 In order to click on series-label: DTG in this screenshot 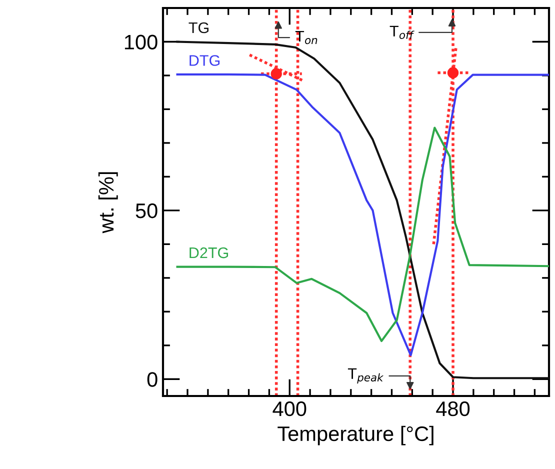, I will do `click(205, 60)`.